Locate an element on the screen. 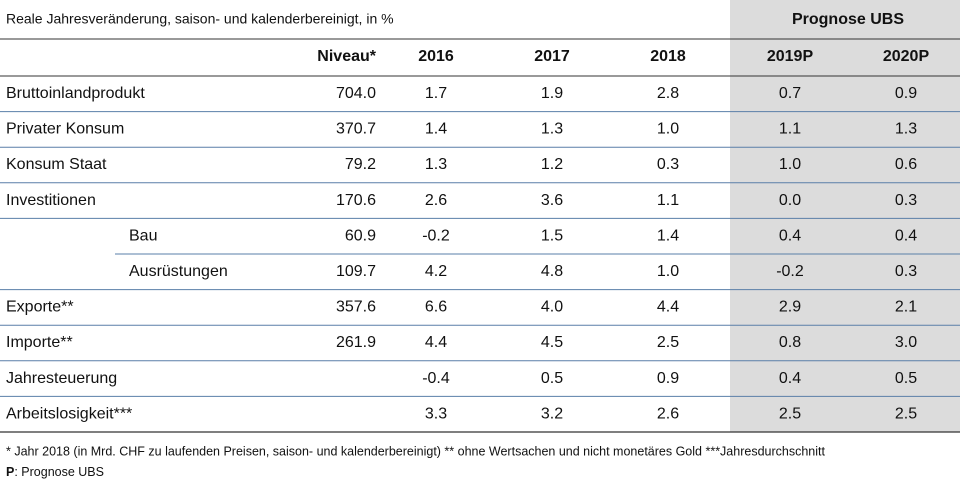  cell: 1.7 is located at coordinates (436, 93).